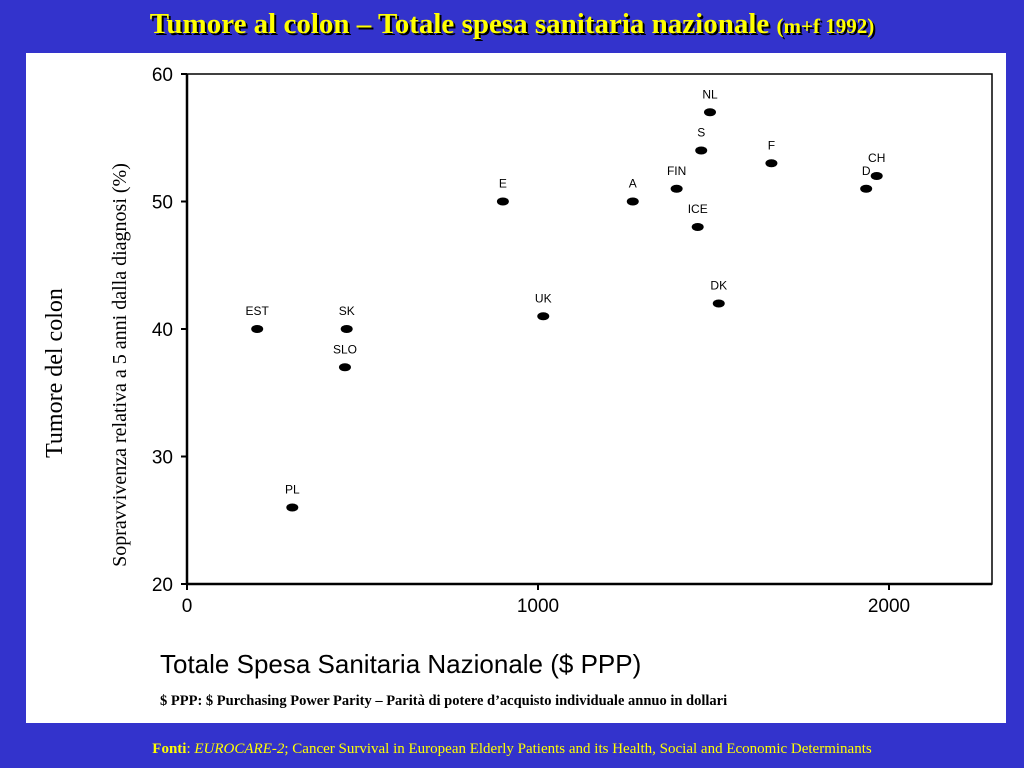  What do you see at coordinates (503, 184) in the screenshot?
I see `data-point-label: E` at bounding box center [503, 184].